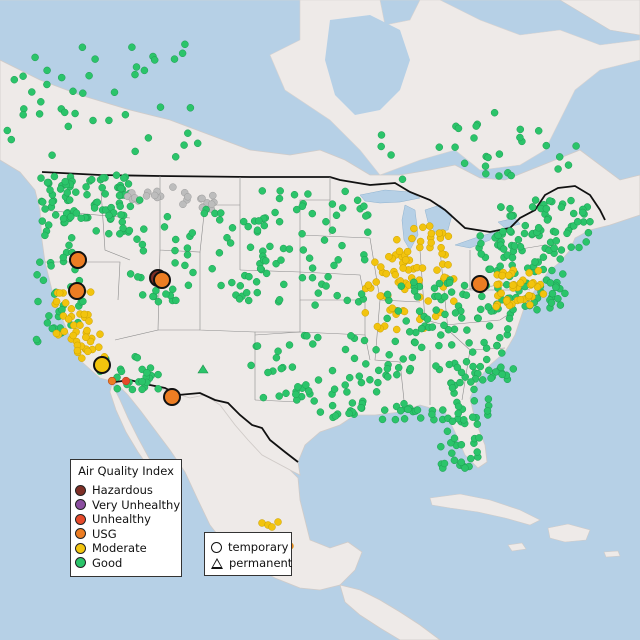  What do you see at coordinates (77, 291) in the screenshot?
I see `station-usg-nevada-south` at bounding box center [77, 291].